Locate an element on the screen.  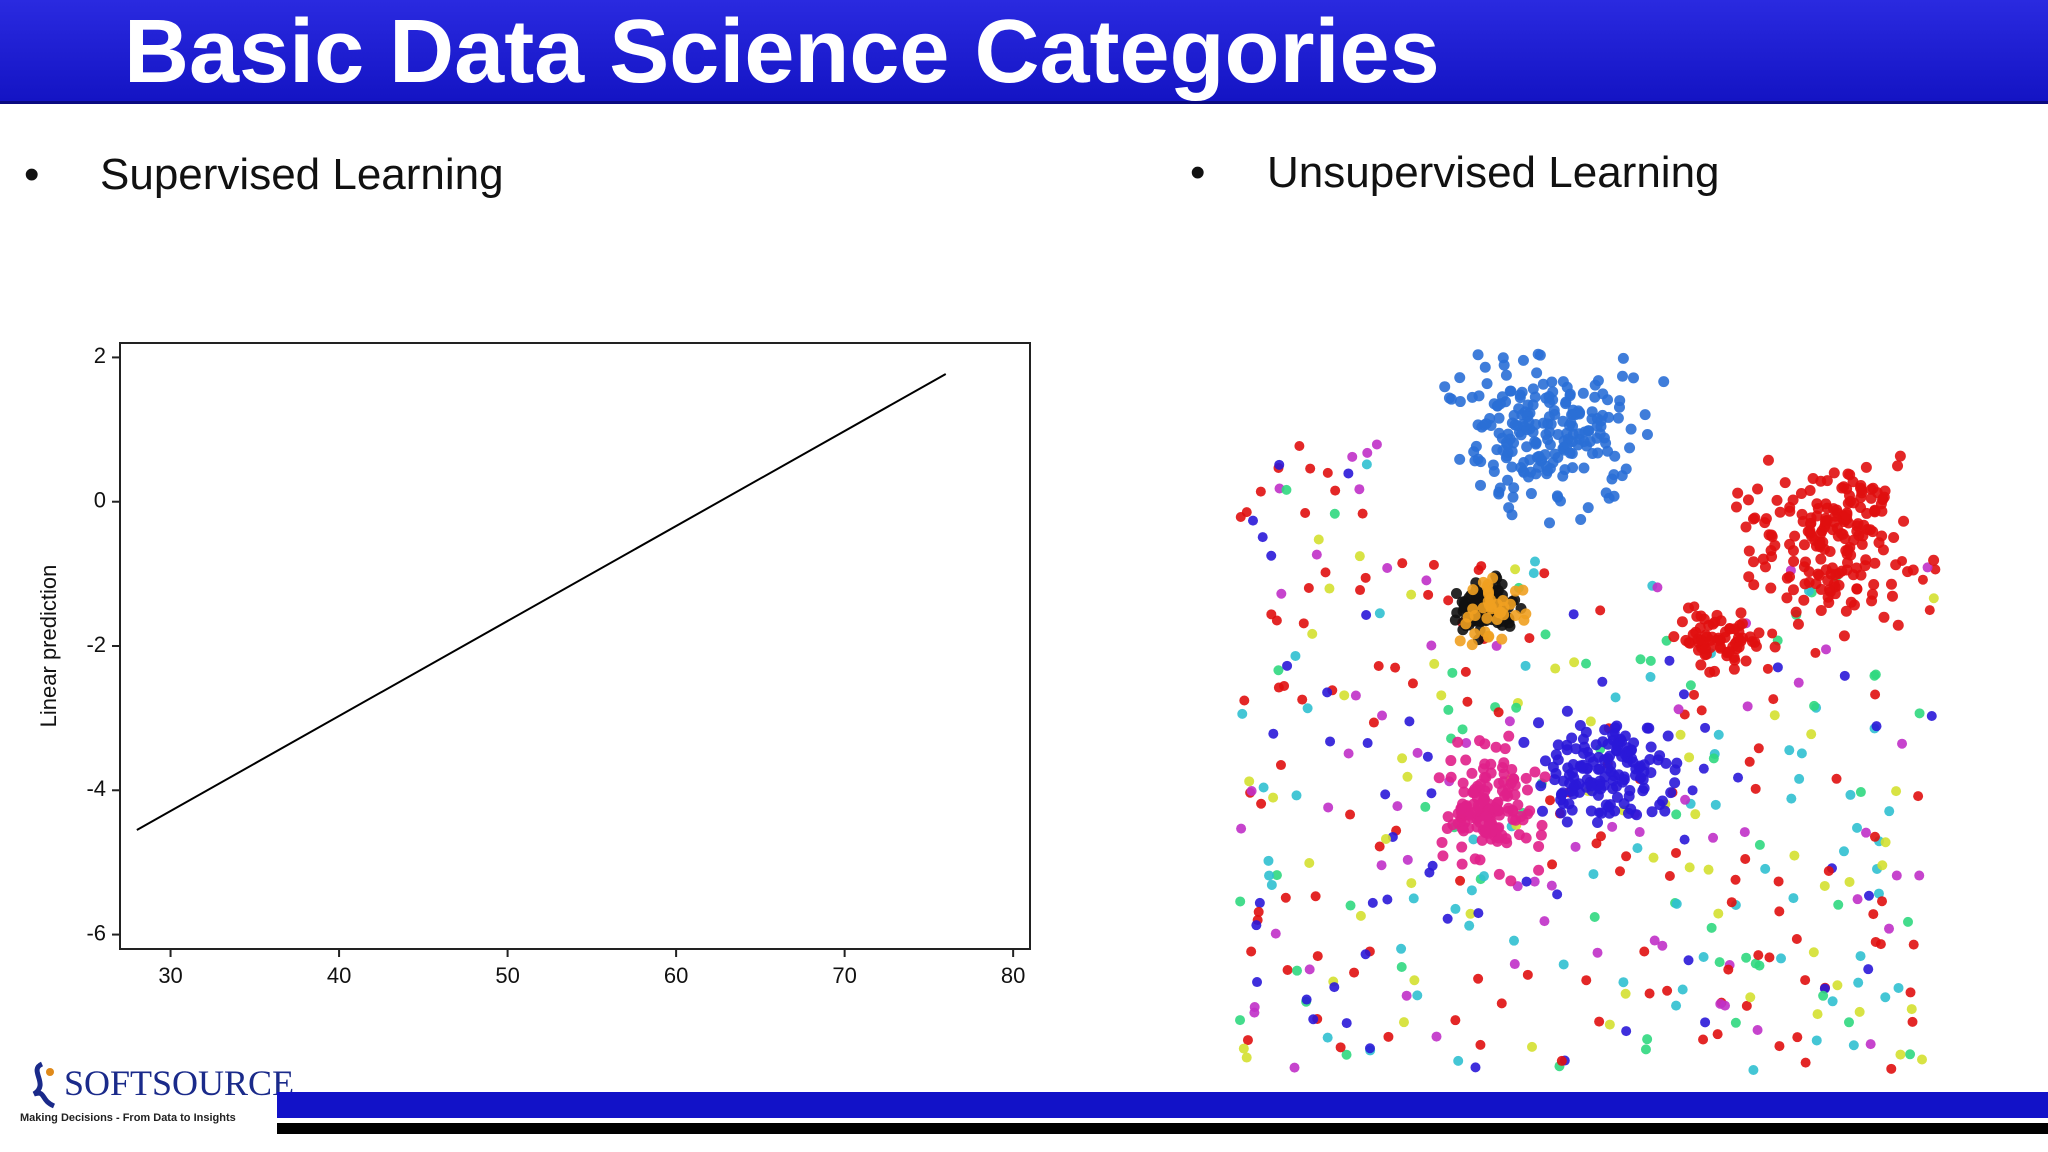
logo-icon is located at coordinates (44, 1085).